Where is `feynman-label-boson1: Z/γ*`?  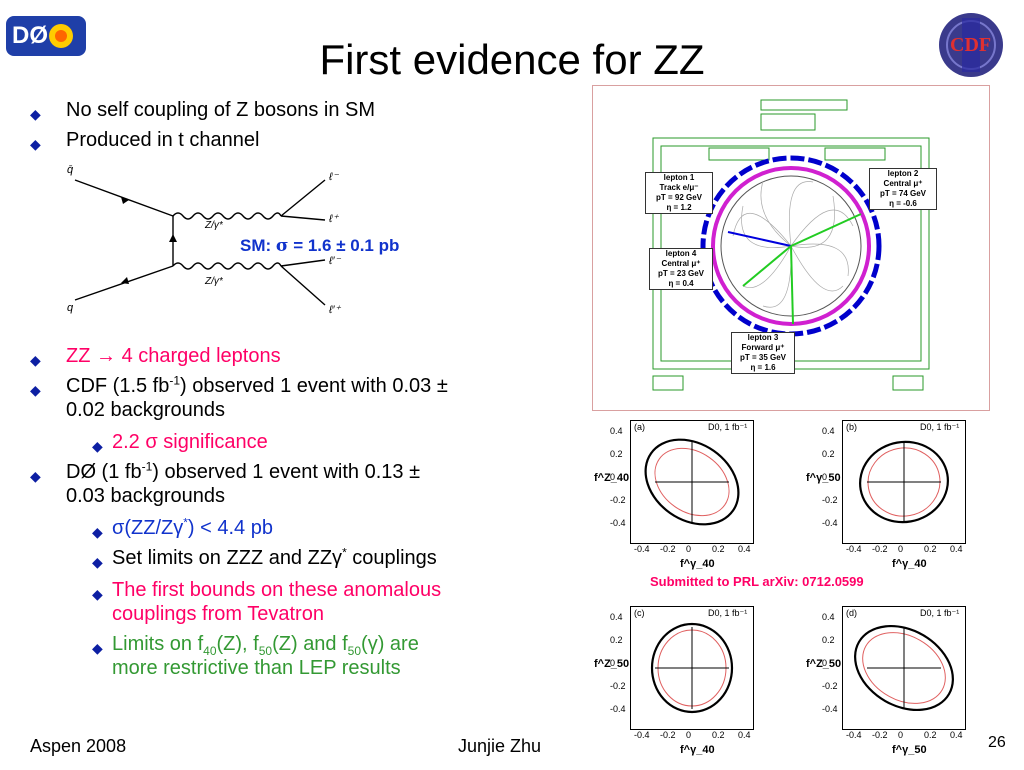
feynman-label-boson1: Z/γ* is located at coordinates (214, 225).